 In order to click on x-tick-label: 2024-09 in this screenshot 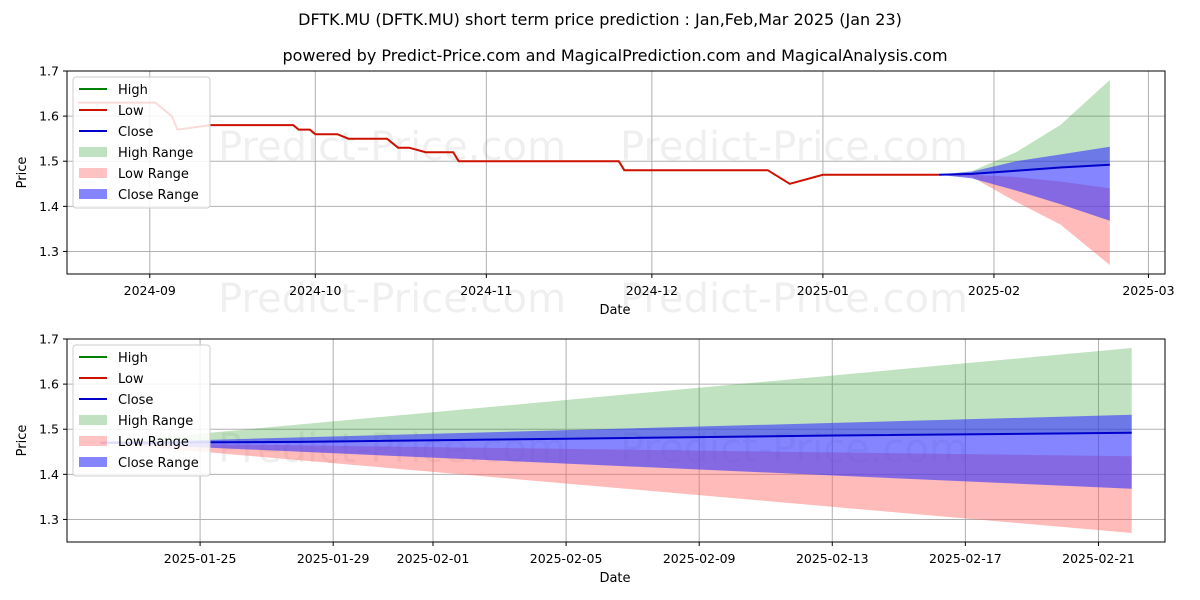, I will do `click(150, 290)`.